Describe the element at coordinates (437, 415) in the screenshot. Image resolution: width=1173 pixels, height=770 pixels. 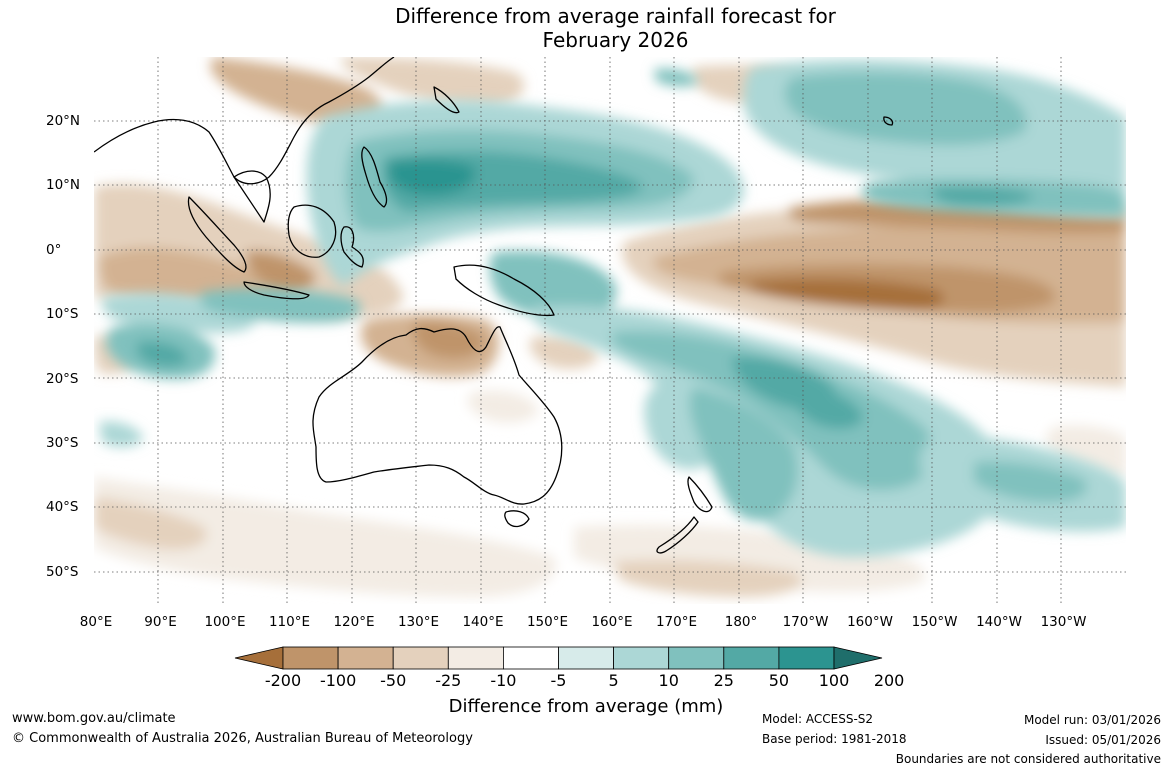
I see `australia-coast` at that location.